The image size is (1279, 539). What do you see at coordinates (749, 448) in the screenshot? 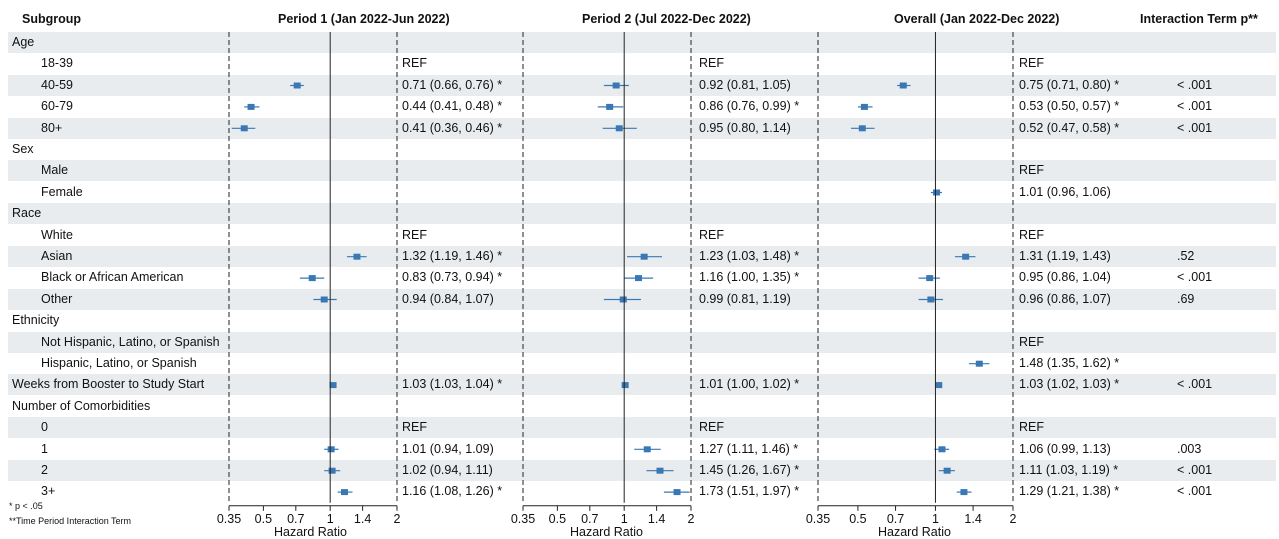
I see `estimate-text: 1.27 (1.11, 1.46) *` at bounding box center [749, 448].